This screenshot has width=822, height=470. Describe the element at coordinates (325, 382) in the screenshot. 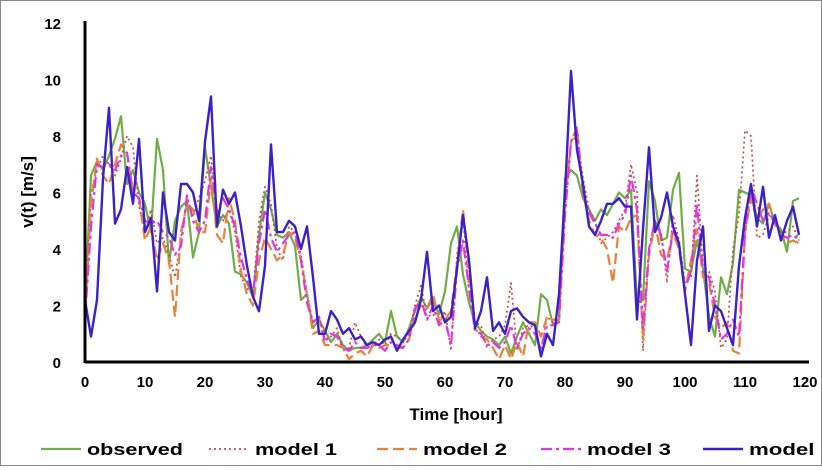

I see `x-tick-label: 40` at that location.